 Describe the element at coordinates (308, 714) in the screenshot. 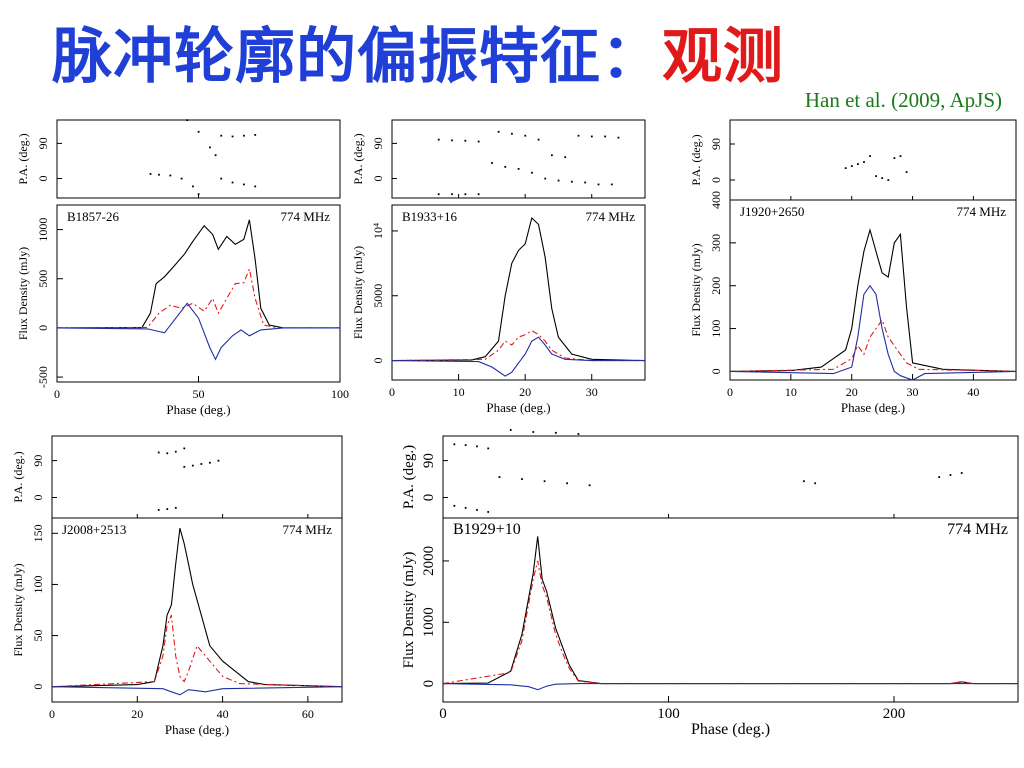

I see `x-tick-label: 60` at that location.